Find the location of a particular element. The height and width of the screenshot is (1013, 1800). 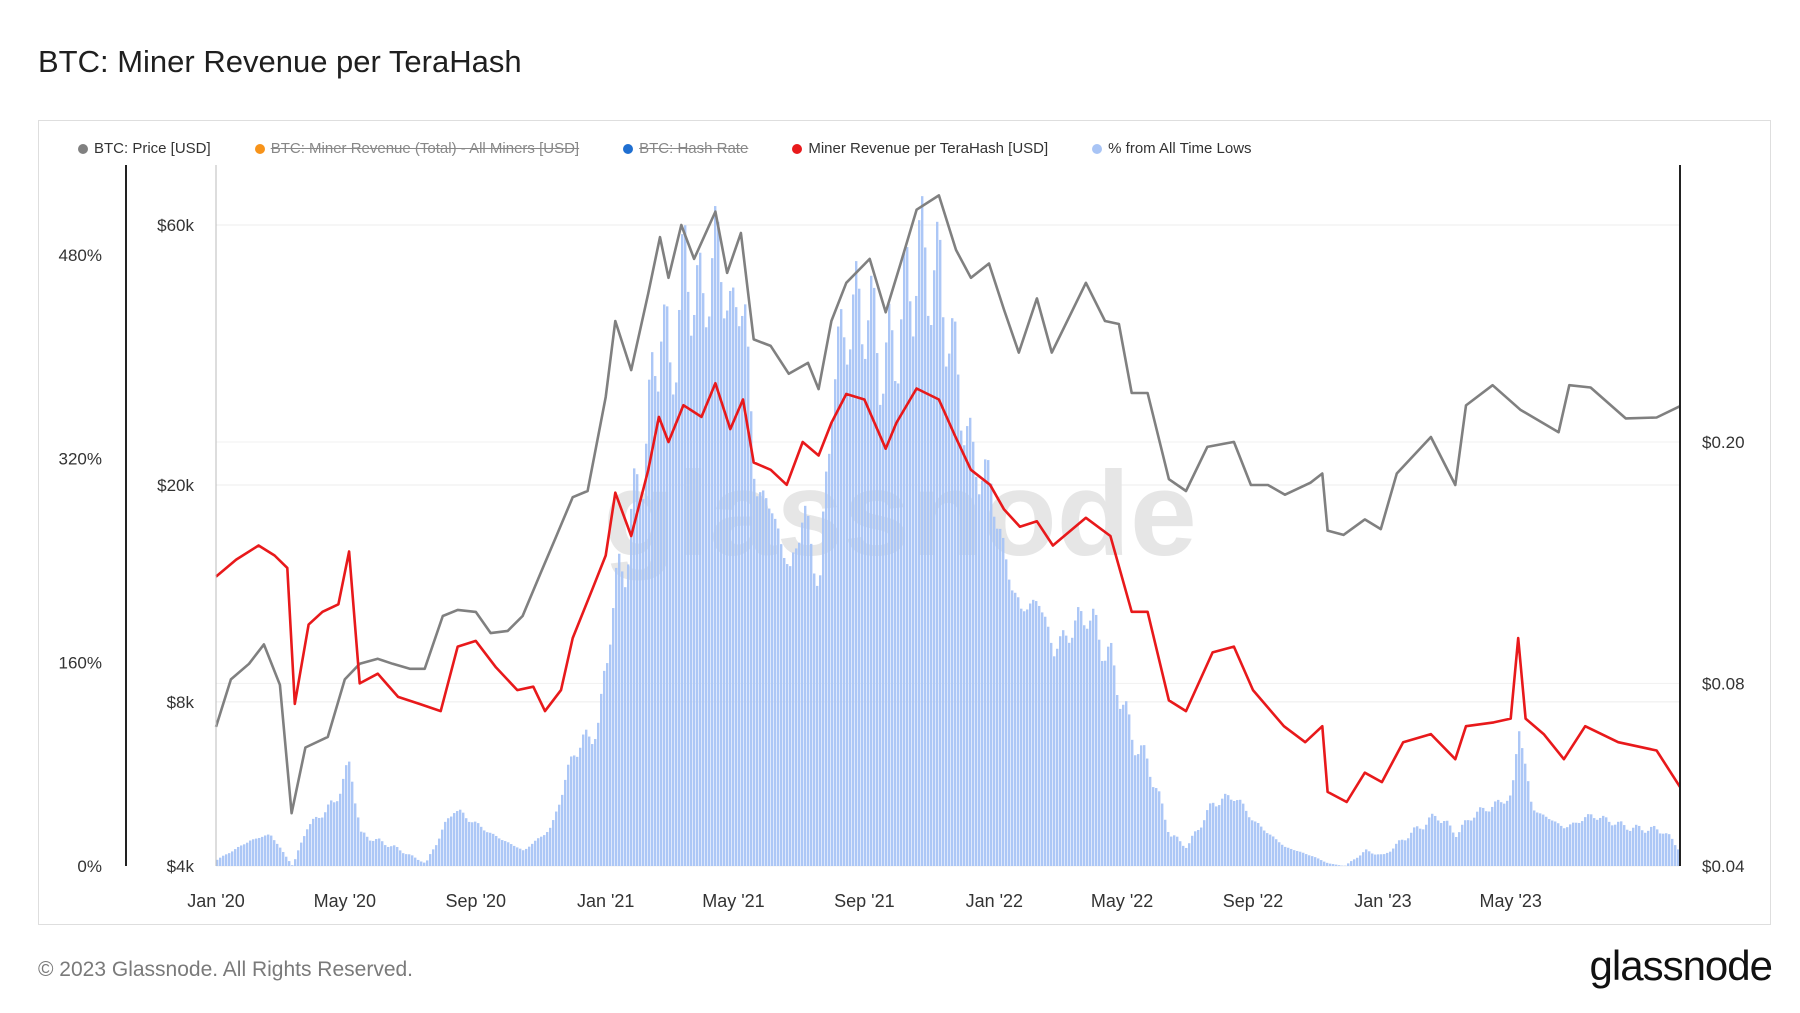

legend-item: Miner Revenue per TeraHash [USD] is located at coordinates (920, 148).